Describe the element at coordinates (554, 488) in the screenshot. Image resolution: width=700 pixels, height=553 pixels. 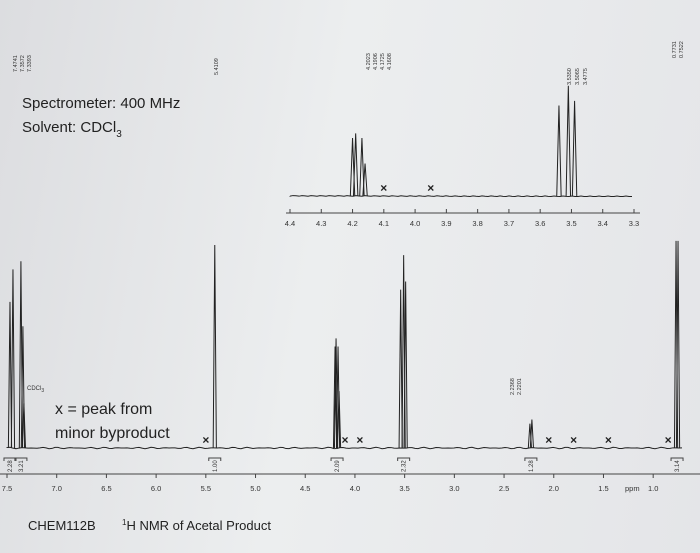
I see `main-x-tick-label: 2.0` at that location.